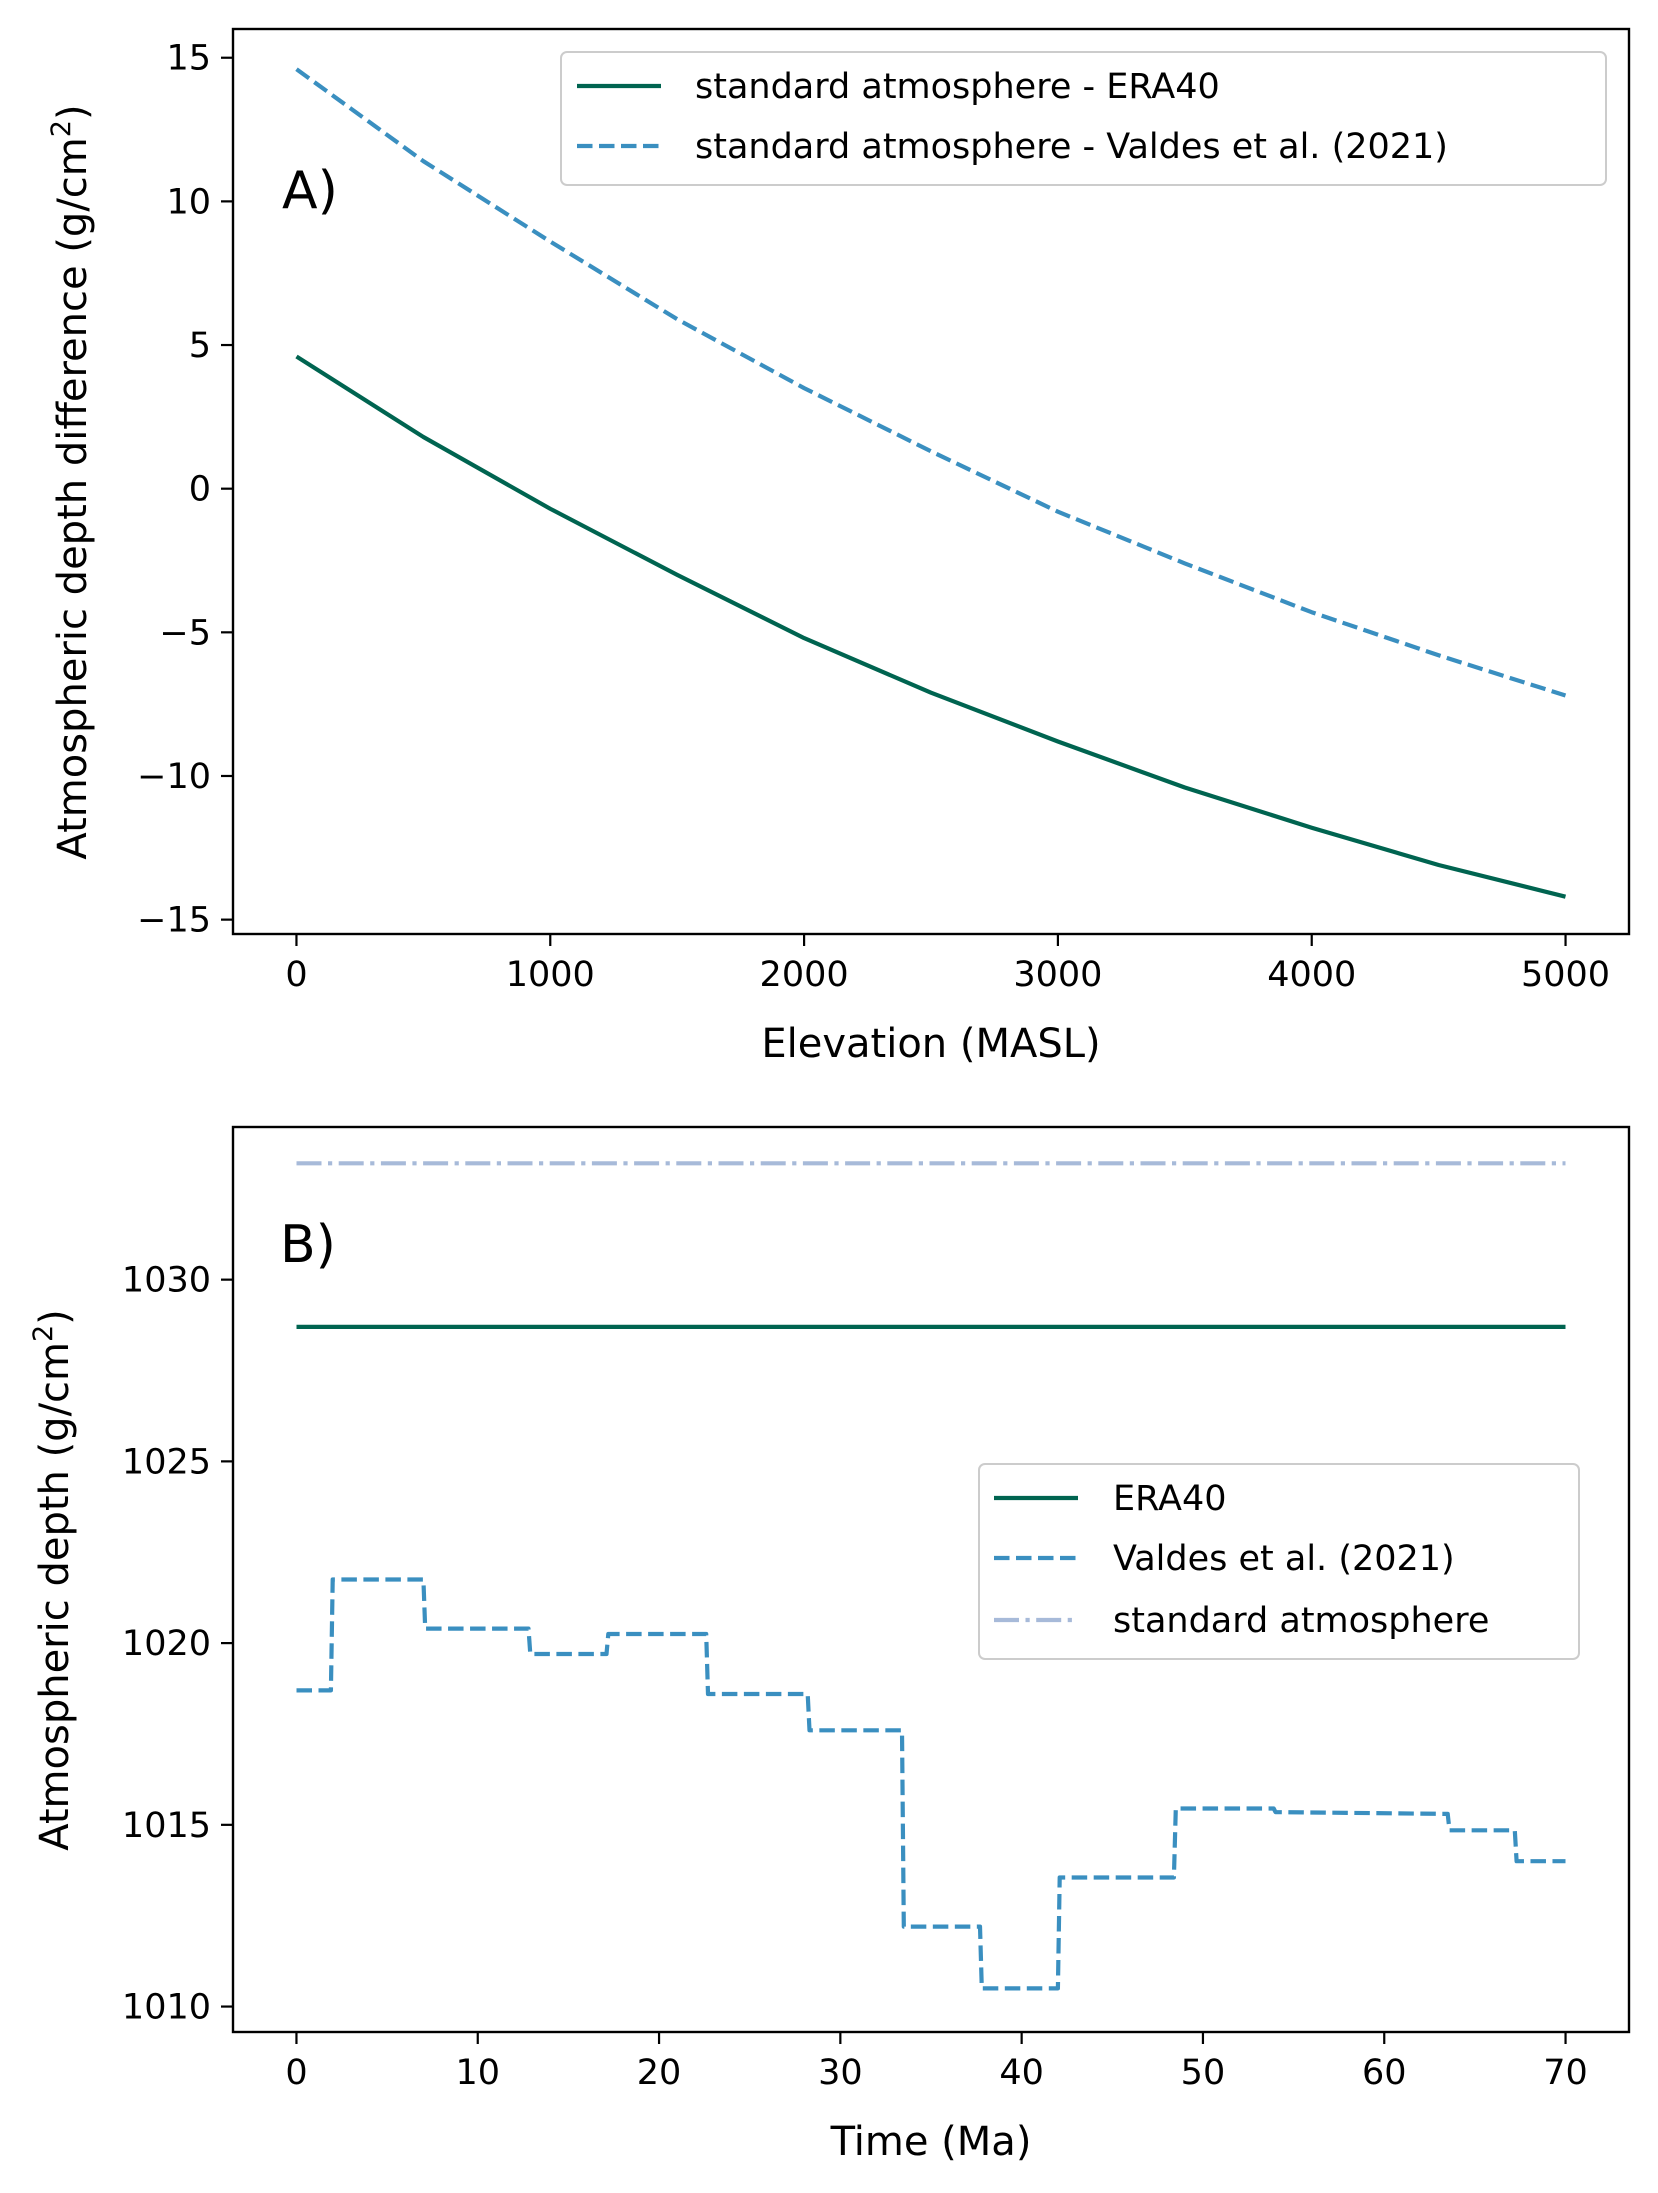 This screenshot has width=1658, height=2193. I want to click on panel-b-xtick-label: 50, so click(1203, 2073).